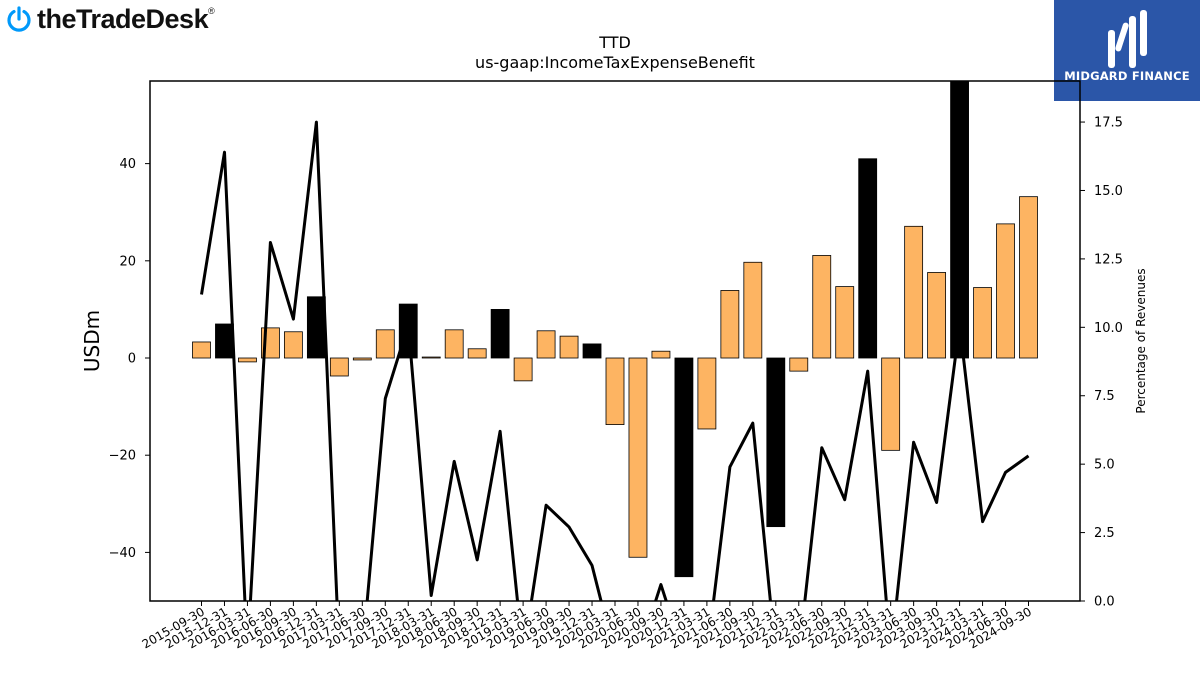 Image resolution: width=1200 pixels, height=675 pixels. I want to click on y-tick-label: 40, so click(127, 164).